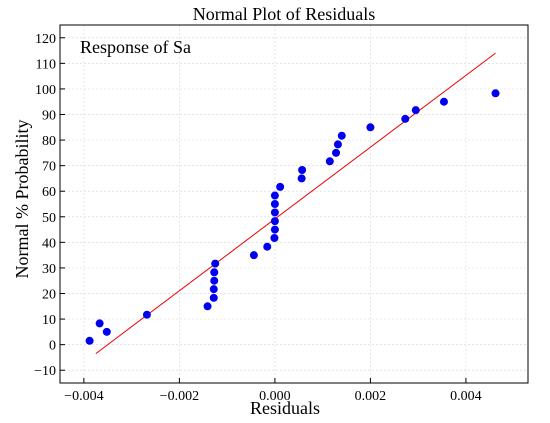  Describe the element at coordinates (179, 396) in the screenshot. I see `x-tick-label: −0.002` at that location.